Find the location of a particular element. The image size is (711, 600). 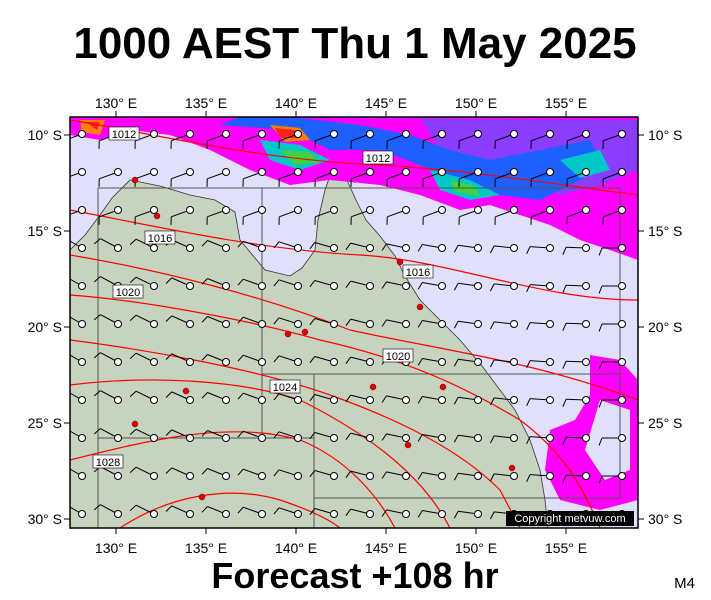

map-title: 1000 AEST Thu 1 May 2025 is located at coordinates (354, 43).